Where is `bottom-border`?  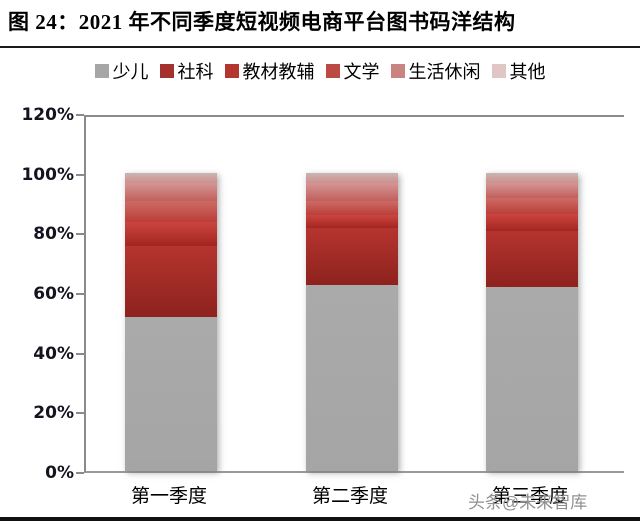 bottom-border is located at coordinates (320, 519).